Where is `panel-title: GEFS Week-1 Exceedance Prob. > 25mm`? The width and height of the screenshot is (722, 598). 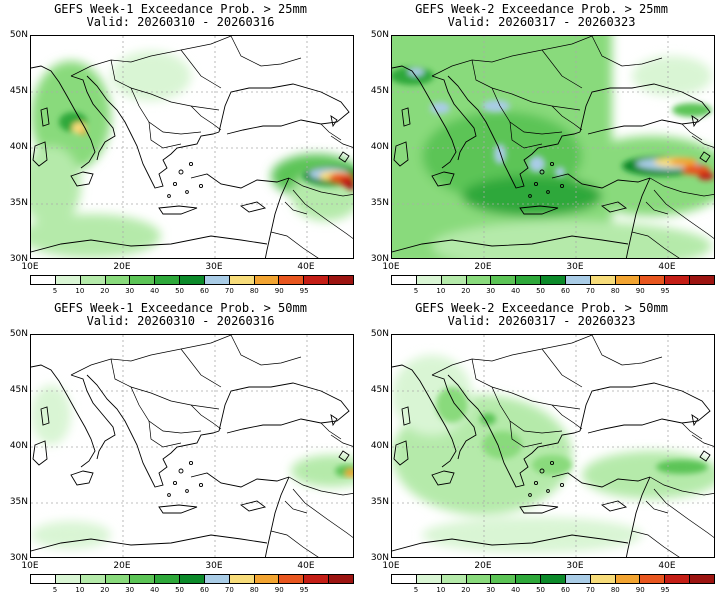
panel-title: GEFS Week-1 Exceedance Prob. > 25mm is located at coordinates (180, 9).